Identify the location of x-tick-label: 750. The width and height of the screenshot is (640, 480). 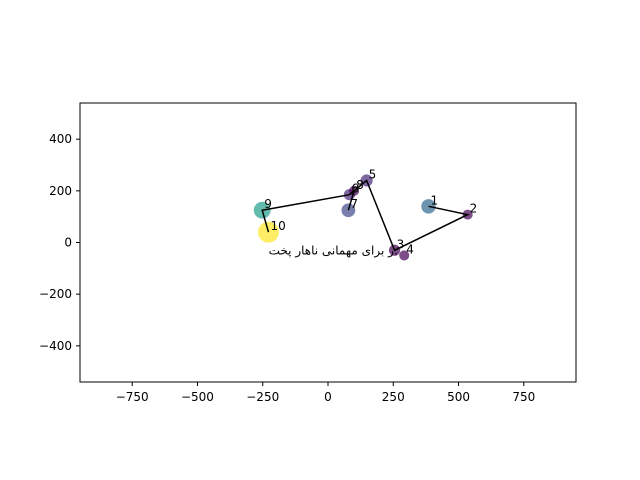
(523, 397).